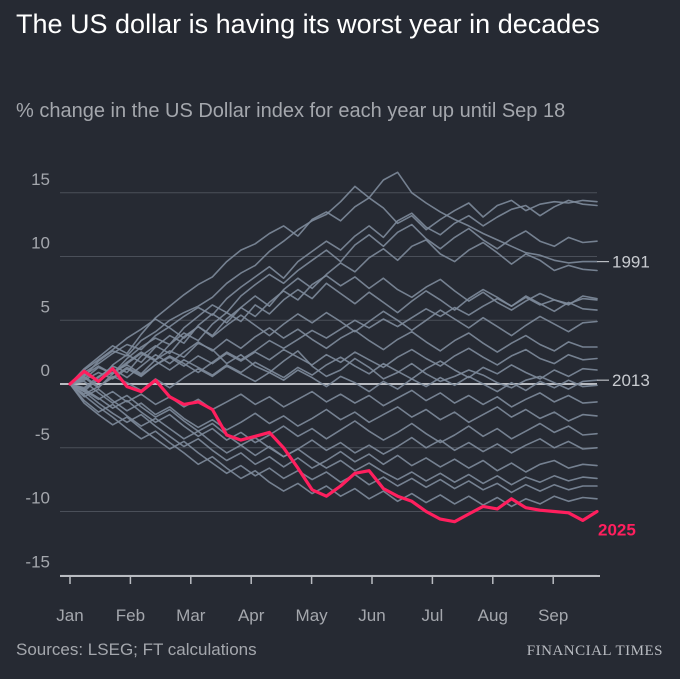 The width and height of the screenshot is (680, 679). I want to click on y-tick-label: -15, so click(37, 561).